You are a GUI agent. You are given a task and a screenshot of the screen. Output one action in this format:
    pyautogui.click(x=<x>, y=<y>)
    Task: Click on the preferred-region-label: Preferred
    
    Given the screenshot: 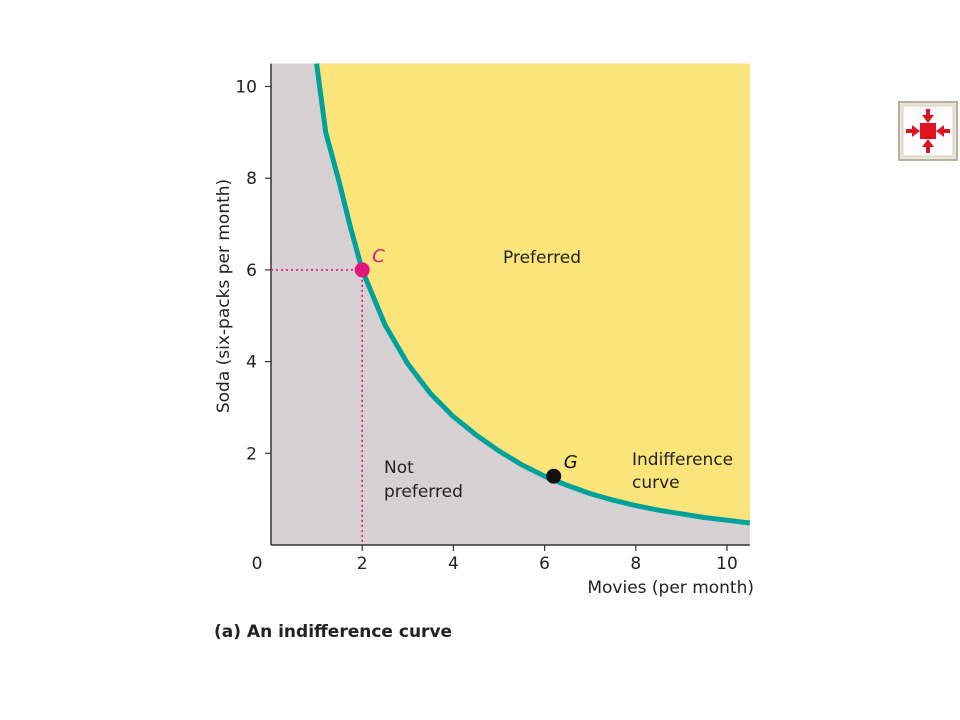 What is the action you would take?
    pyautogui.click(x=542, y=258)
    